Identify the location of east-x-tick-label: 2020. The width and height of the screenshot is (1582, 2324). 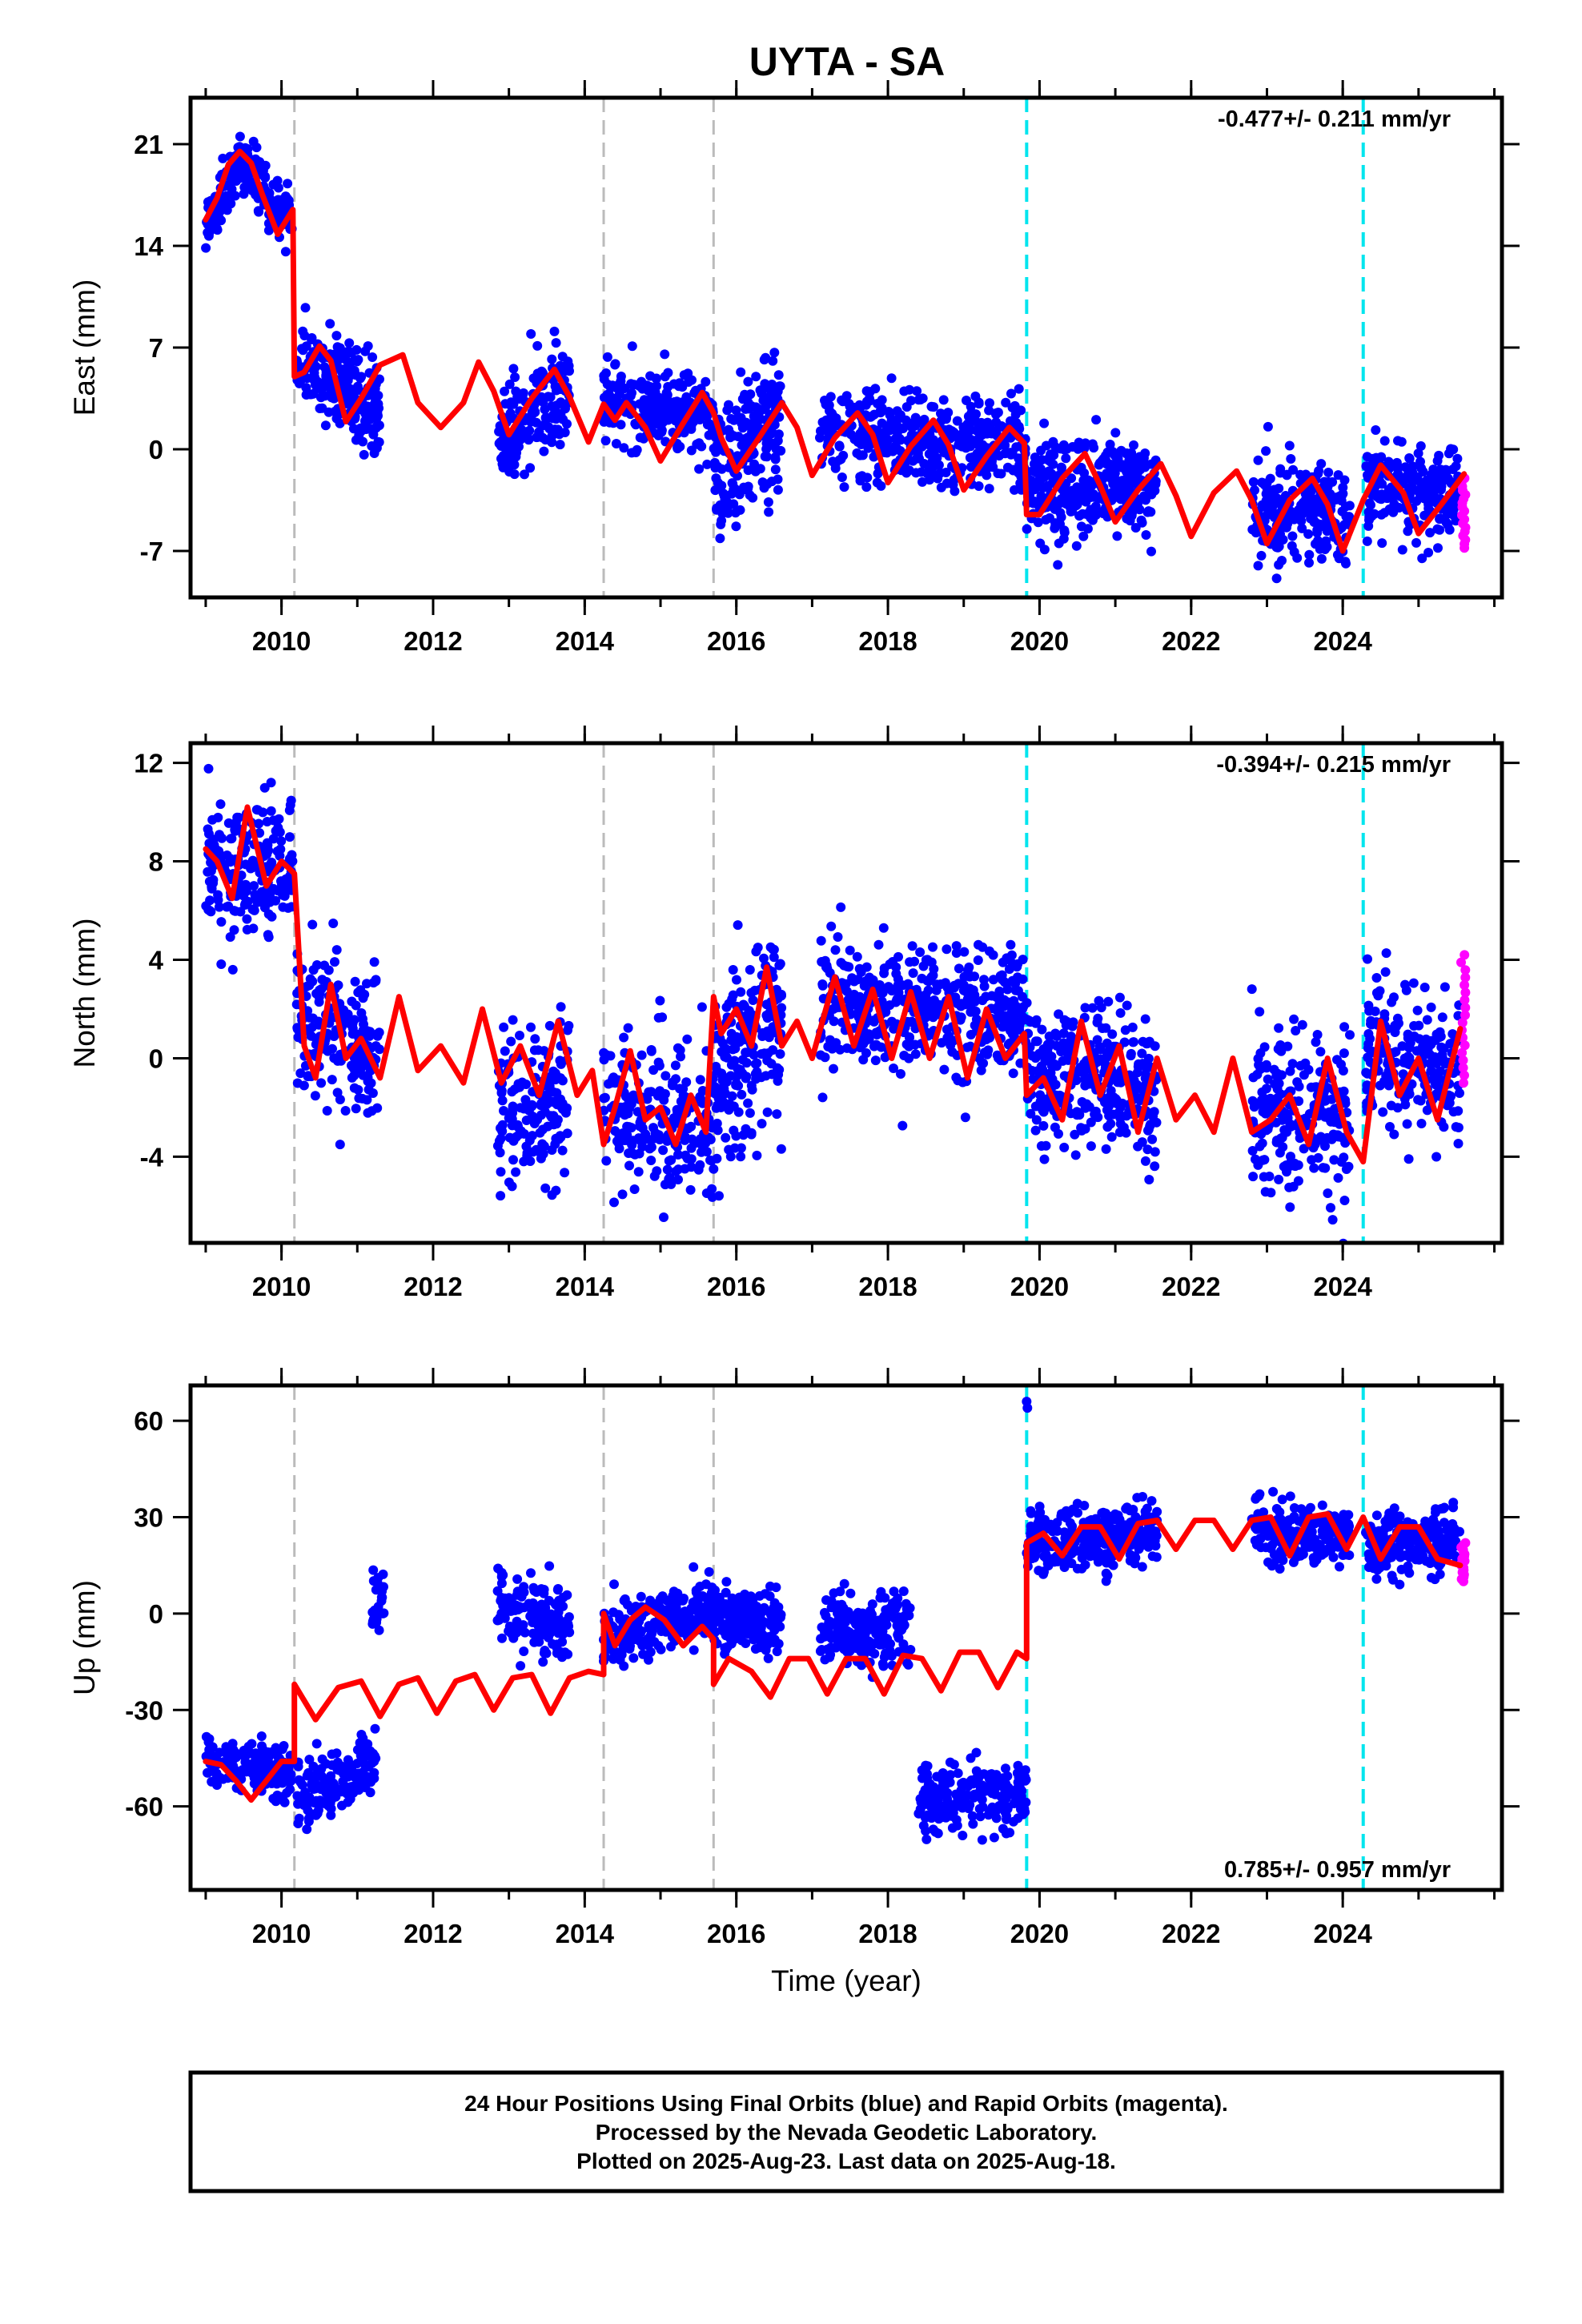
(1039, 641).